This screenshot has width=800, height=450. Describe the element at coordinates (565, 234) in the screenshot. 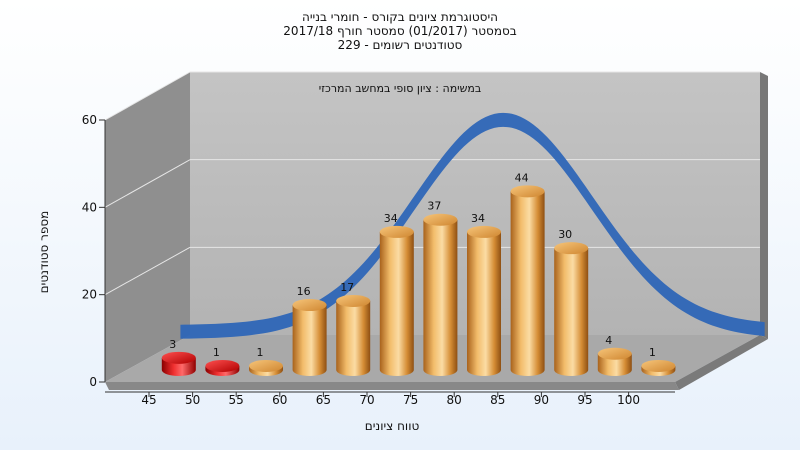

I see `data-label: 30` at that location.